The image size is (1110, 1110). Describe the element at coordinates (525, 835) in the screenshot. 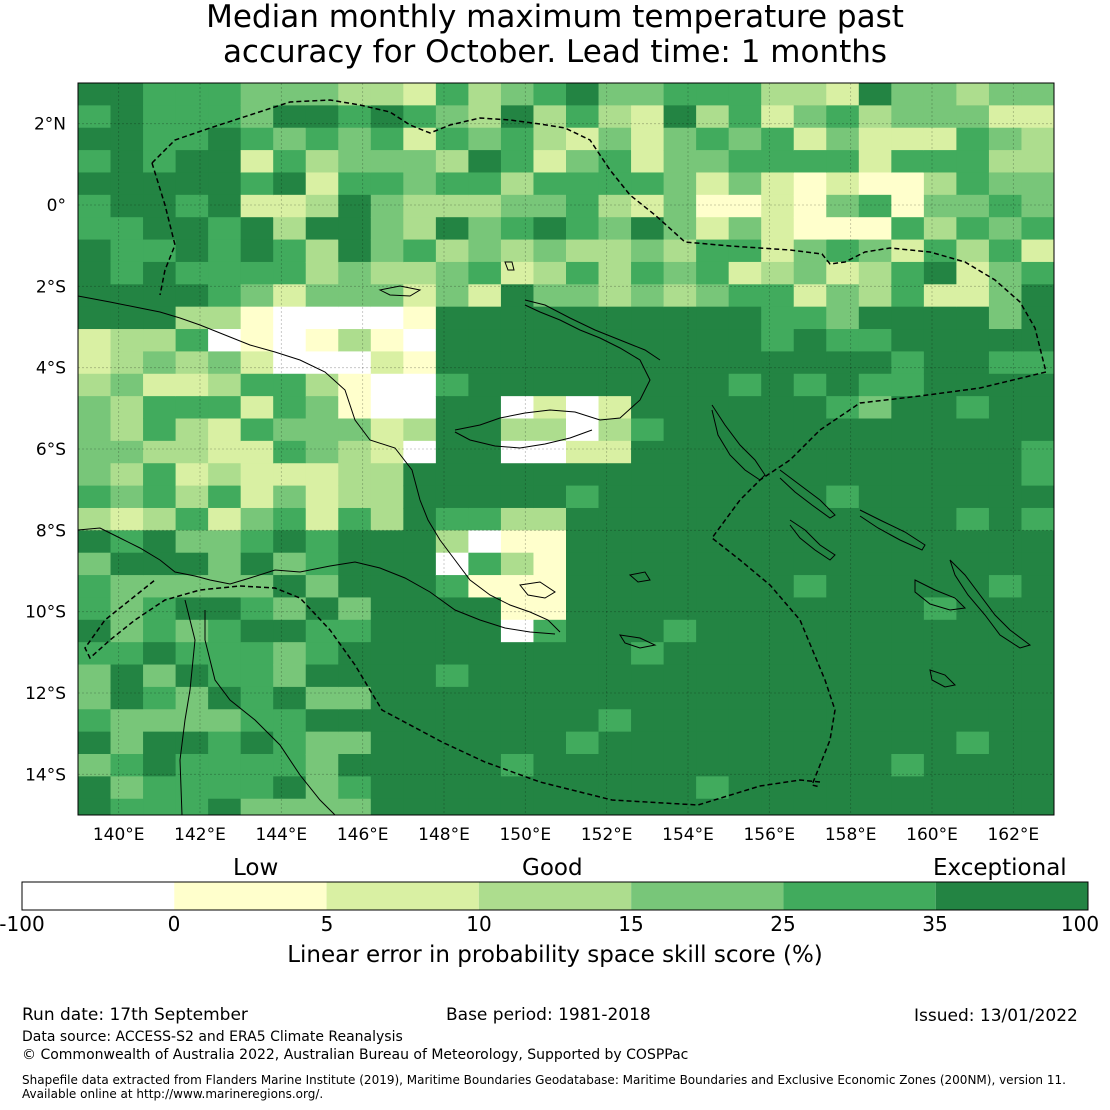

I see `longitude-label: 150°E` at that location.